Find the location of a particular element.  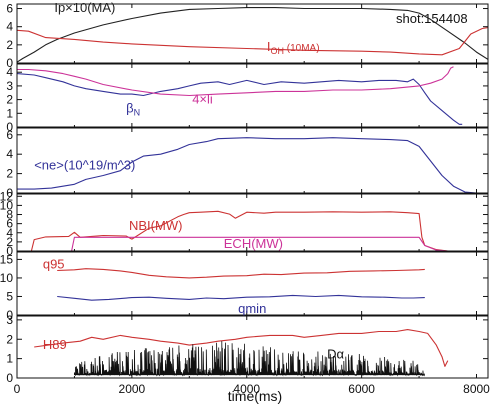

x-axis-label: time(ms) is located at coordinates (255, 396).